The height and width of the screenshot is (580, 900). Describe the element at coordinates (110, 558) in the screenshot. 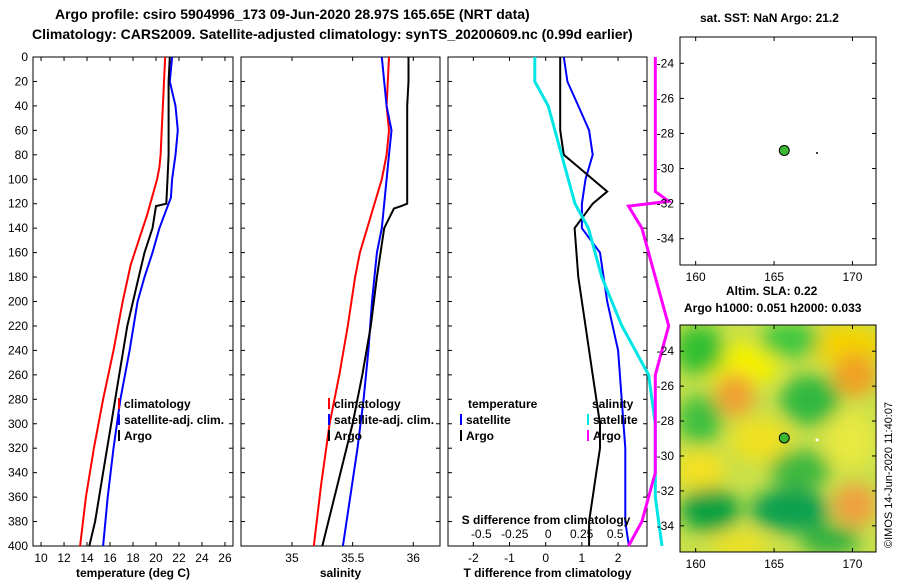

I see `temperature-xtick-label: 16` at that location.